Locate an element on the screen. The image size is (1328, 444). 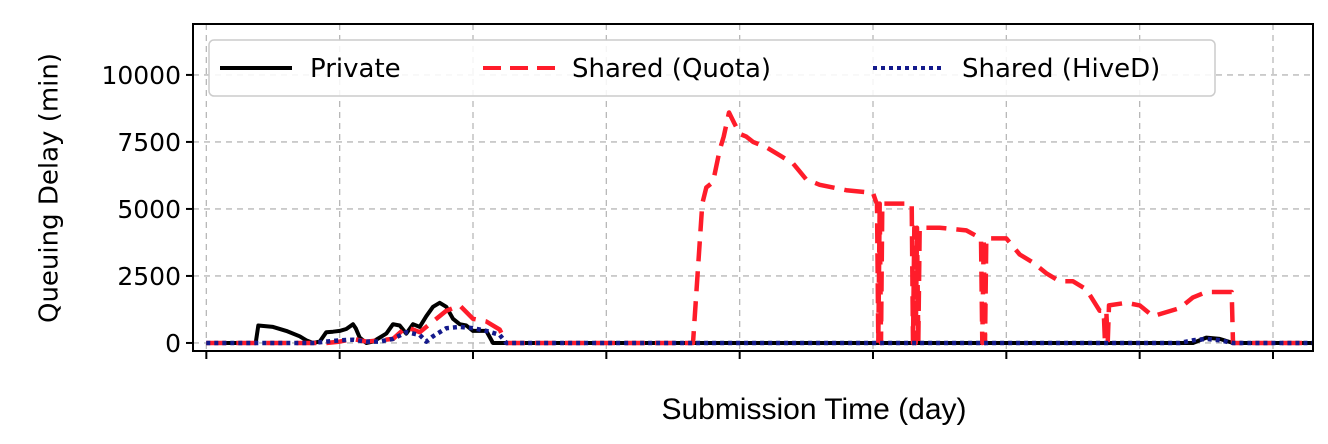
legend-box is located at coordinates (712, 68).